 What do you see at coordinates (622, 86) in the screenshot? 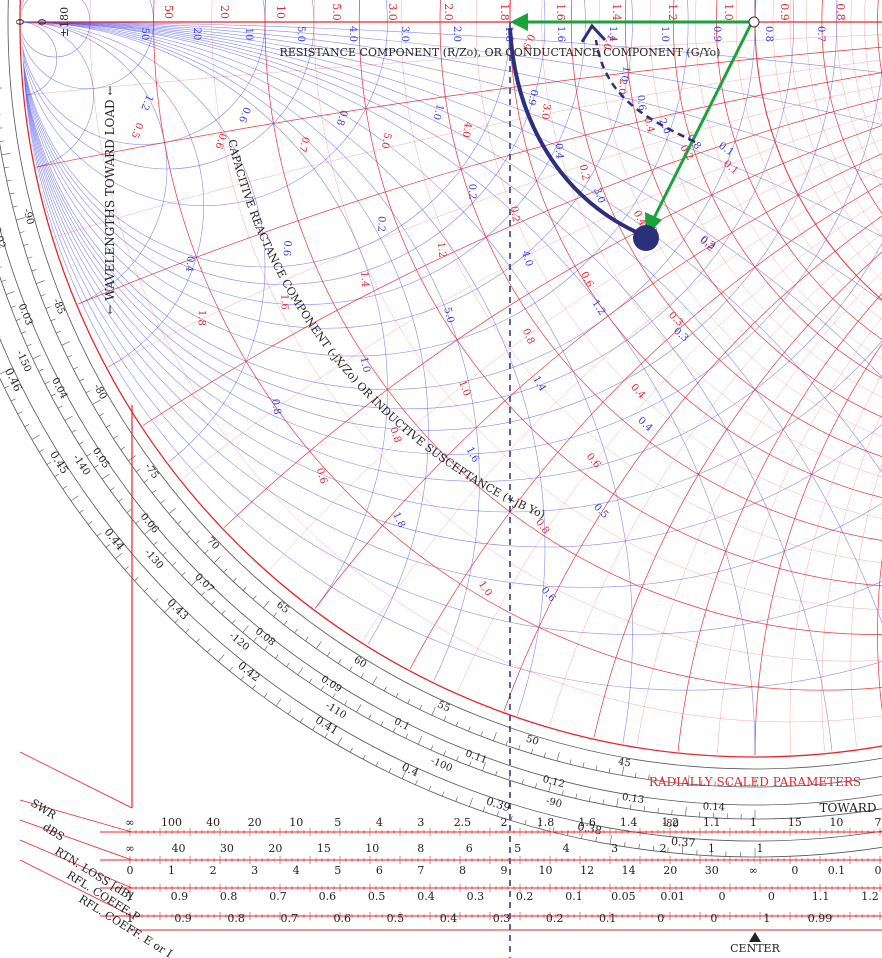
I see `red-grid-label: 2.0` at bounding box center [622, 86].